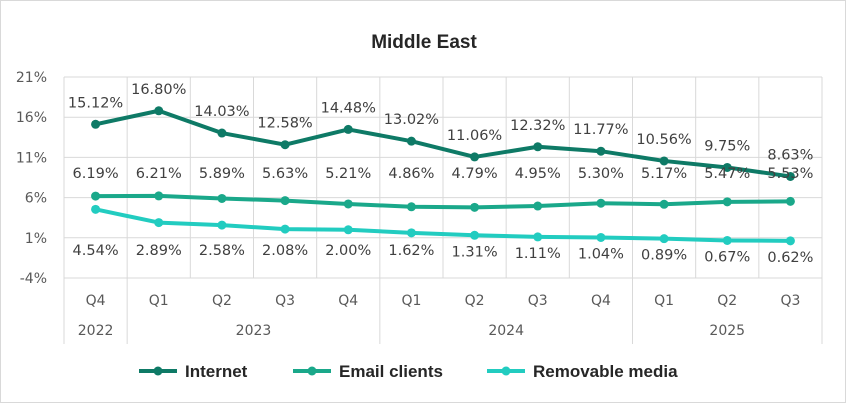 The width and height of the screenshot is (846, 404). Describe the element at coordinates (222, 251) in the screenshot. I see `data-label: 2.58%` at that location.